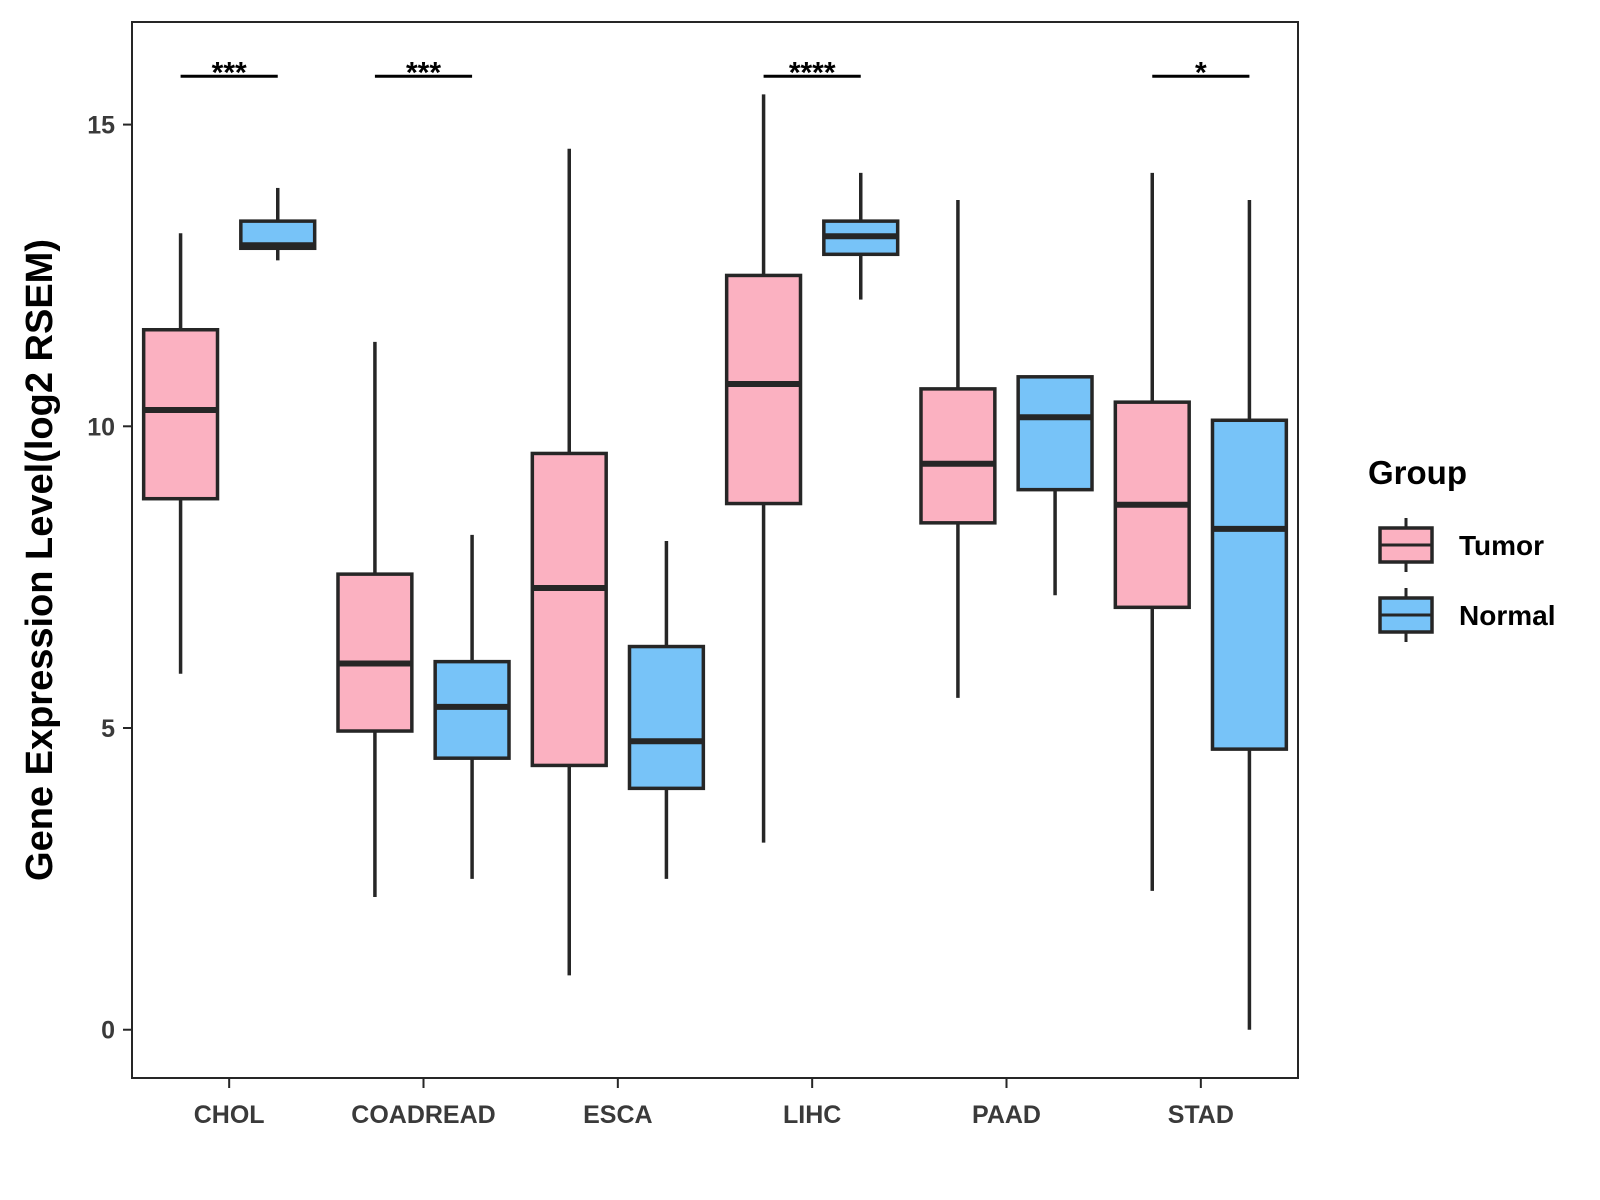 The image size is (1600, 1200). I want to click on box-tumor-chol, so click(180, 453).